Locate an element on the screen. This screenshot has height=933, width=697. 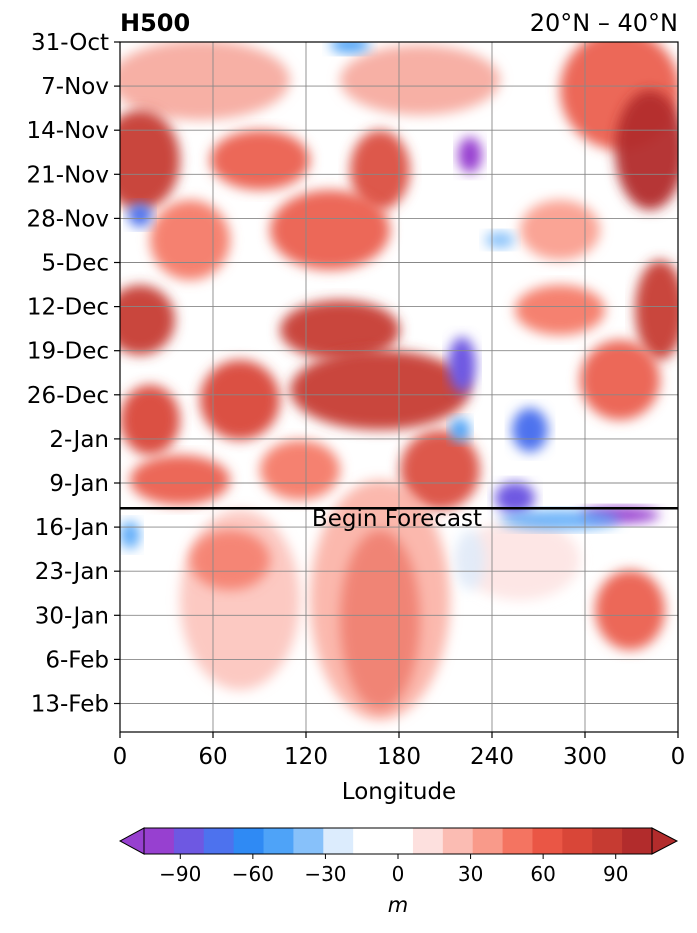
x-axis: 0 60 120 180 240 300 0 is located at coordinates (399, 751).